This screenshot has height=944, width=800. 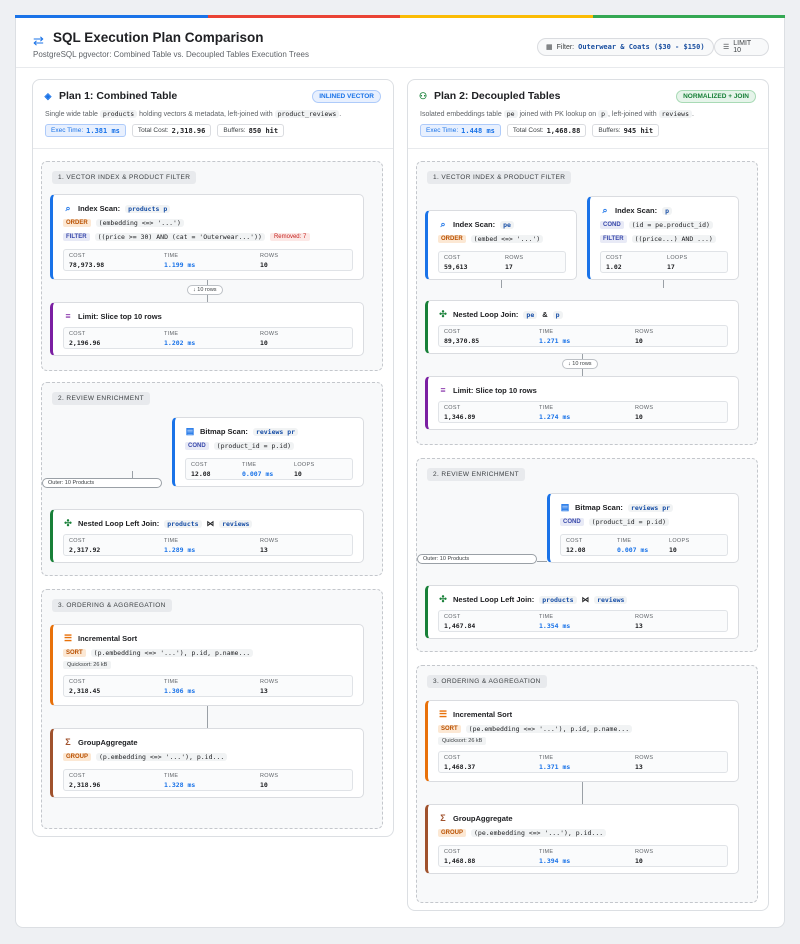 What do you see at coordinates (290, 237) in the screenshot?
I see `removed-badge: Removed: 7` at bounding box center [290, 237].